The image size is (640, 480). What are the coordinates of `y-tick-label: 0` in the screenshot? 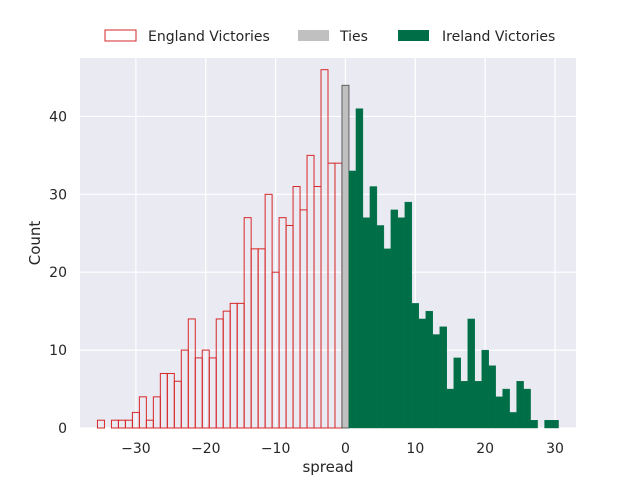 It's located at (62, 429).